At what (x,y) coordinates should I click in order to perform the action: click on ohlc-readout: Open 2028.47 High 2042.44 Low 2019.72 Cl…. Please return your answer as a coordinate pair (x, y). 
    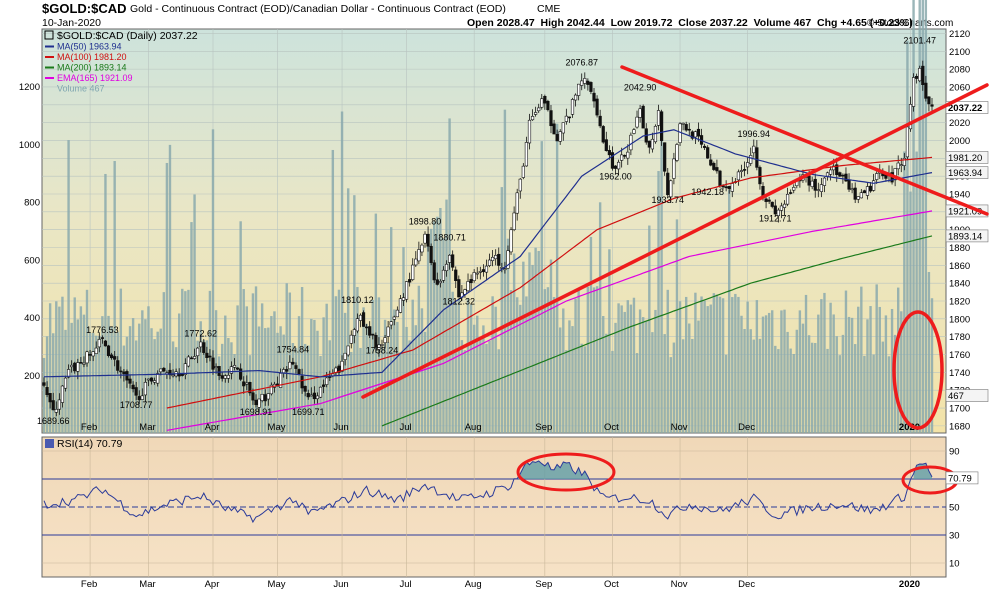
    Looking at the image, I should click on (690, 23).